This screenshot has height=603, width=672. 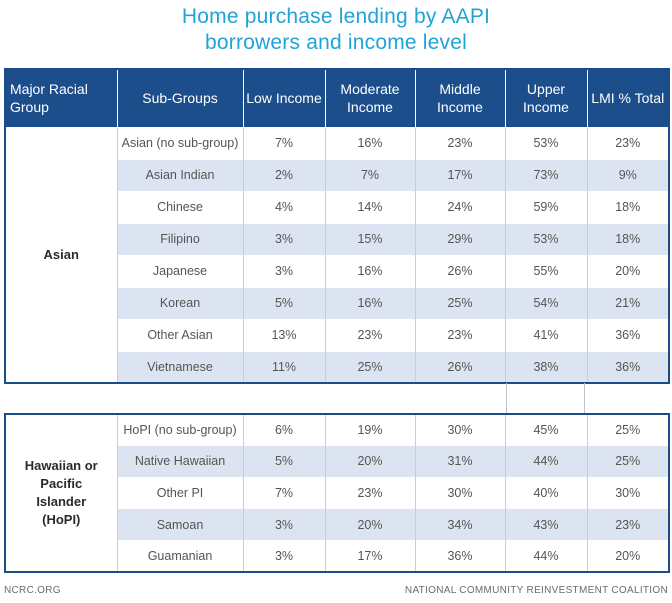 What do you see at coordinates (370, 206) in the screenshot?
I see `moderate-income-cell: 14%` at bounding box center [370, 206].